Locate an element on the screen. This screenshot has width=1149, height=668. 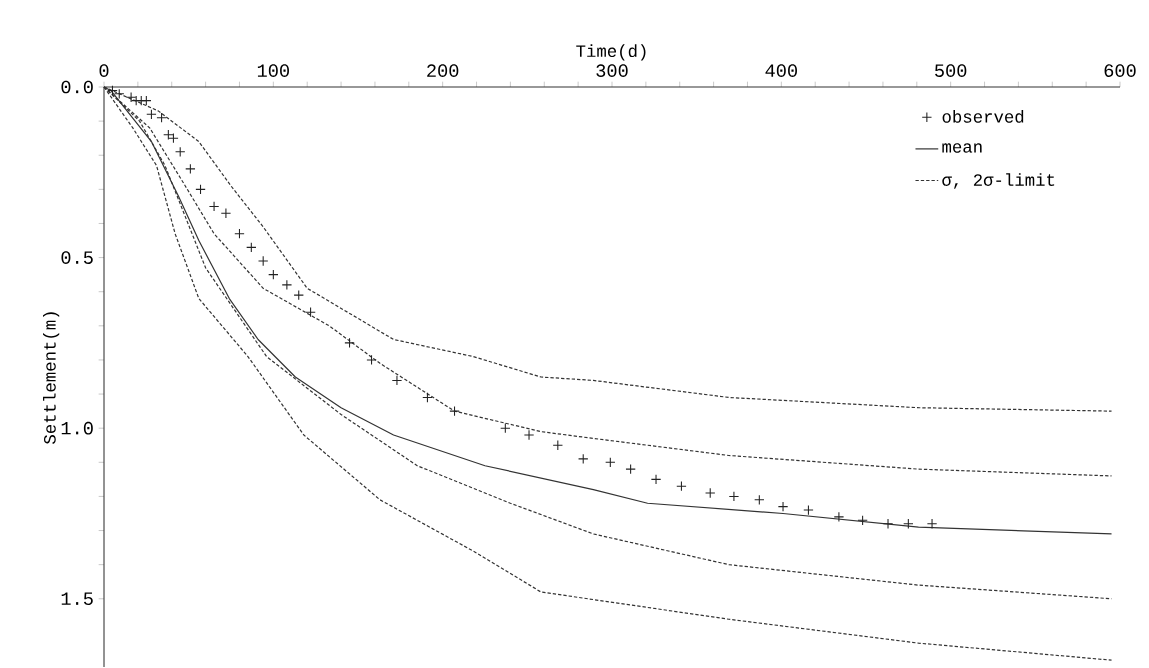
x-tick-label: 600 is located at coordinates (1120, 70).